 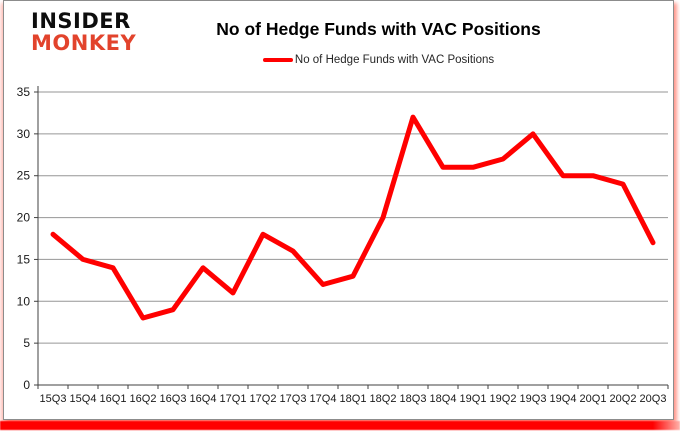 What do you see at coordinates (24, 92) in the screenshot?
I see `y-axis-label: 35` at bounding box center [24, 92].